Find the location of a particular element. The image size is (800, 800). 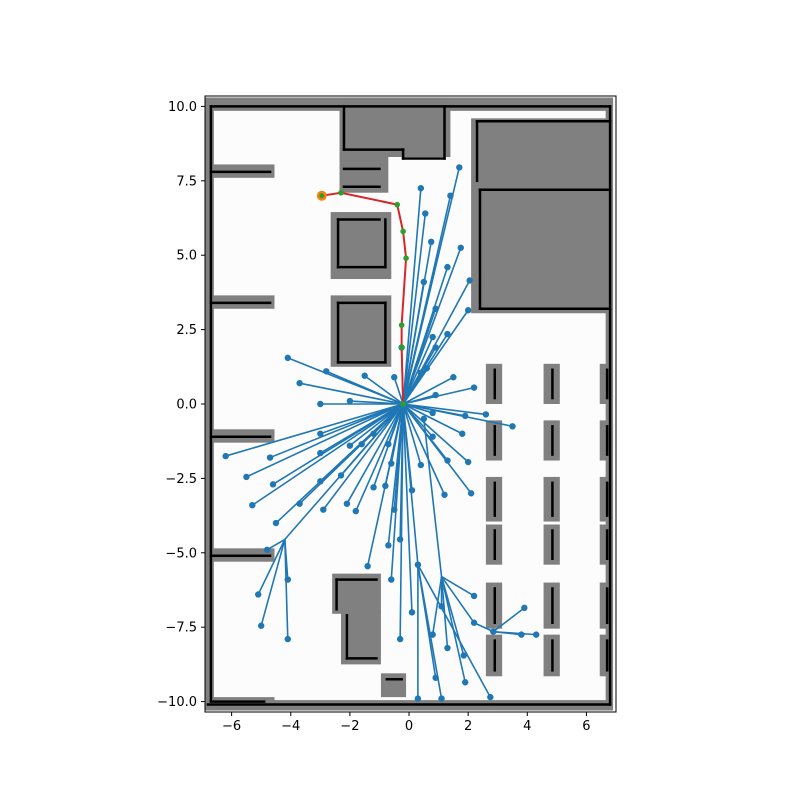

x-tick-label: 2 is located at coordinates (468, 726).